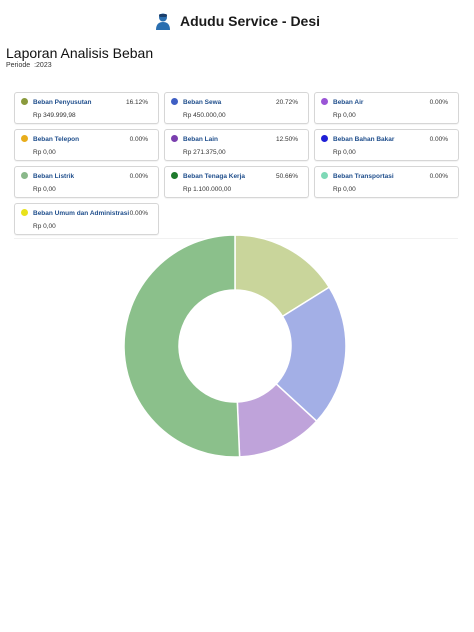 The height and width of the screenshot is (632, 474). Describe the element at coordinates (286, 102) in the screenshot. I see `legend-percent: 20.72%` at that location.